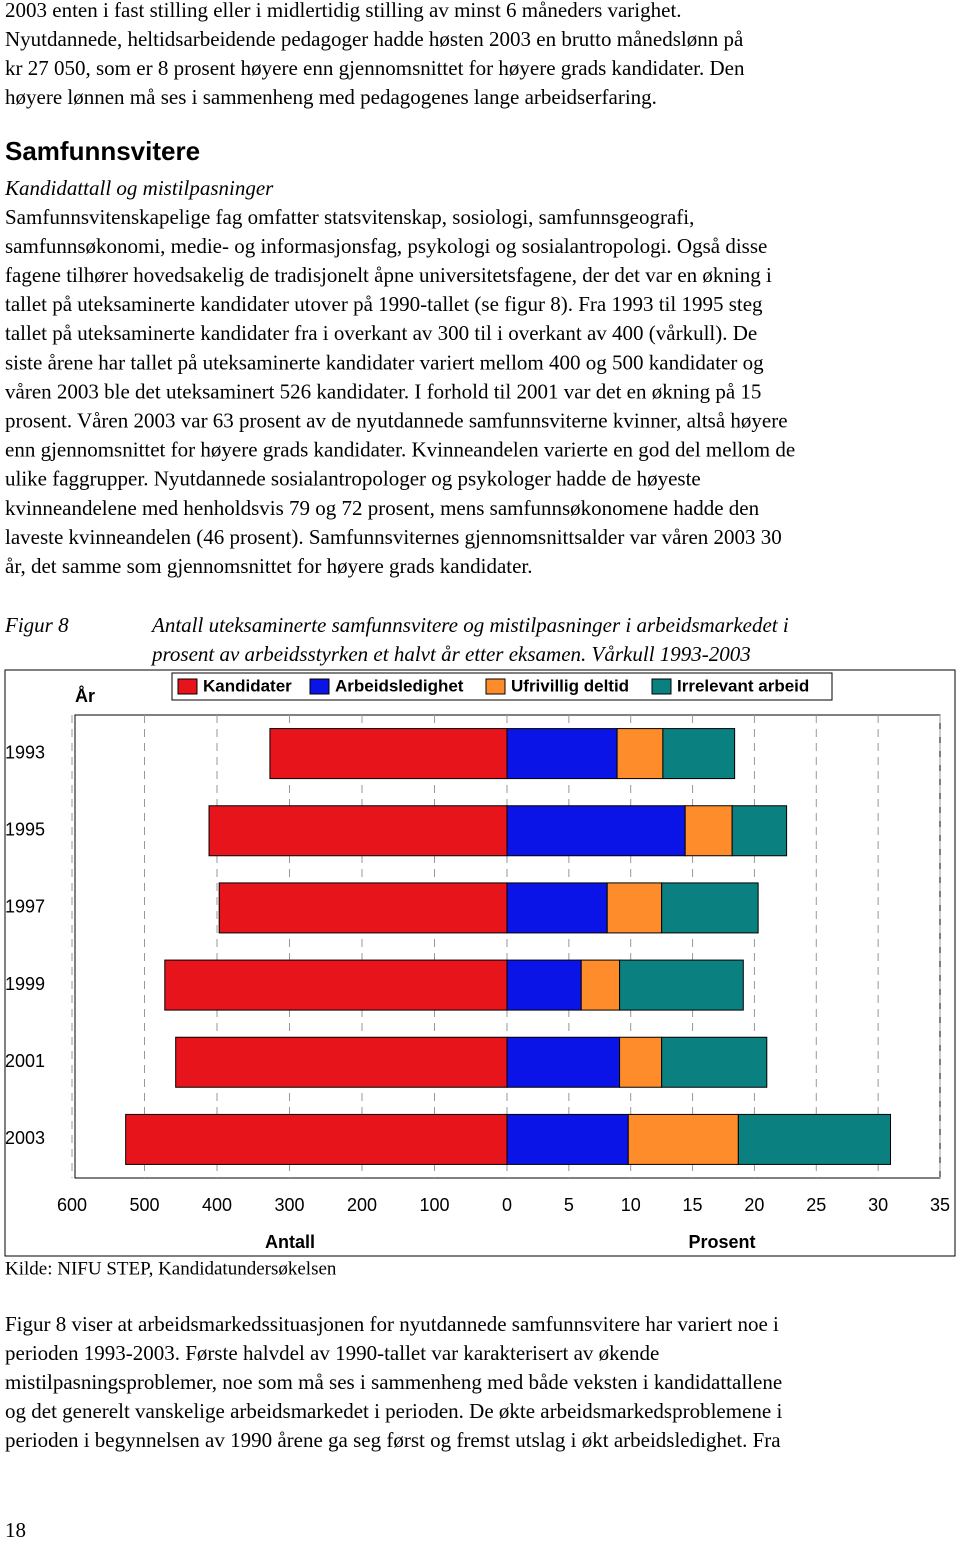 This screenshot has width=960, height=1543. What do you see at coordinates (721, 1242) in the screenshot?
I see `x2-axis-label: Prosent` at bounding box center [721, 1242].